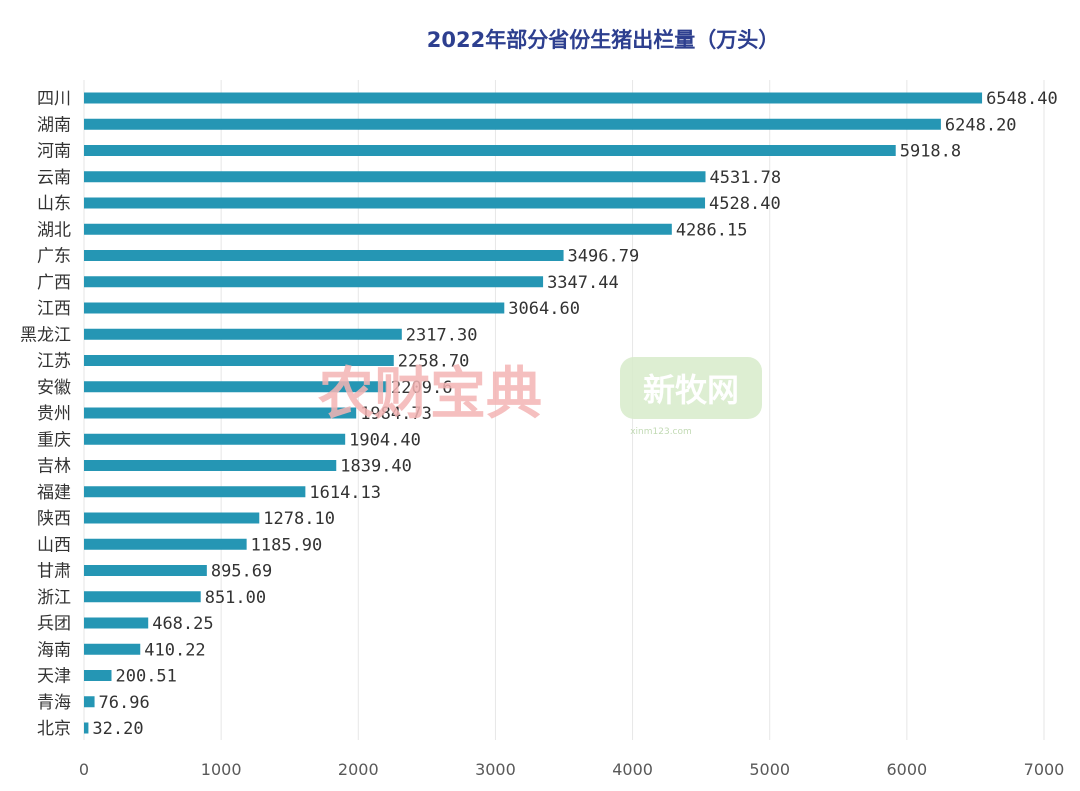  What do you see at coordinates (54, 703) in the screenshot?
I see `category-label: 青海` at bounding box center [54, 703].